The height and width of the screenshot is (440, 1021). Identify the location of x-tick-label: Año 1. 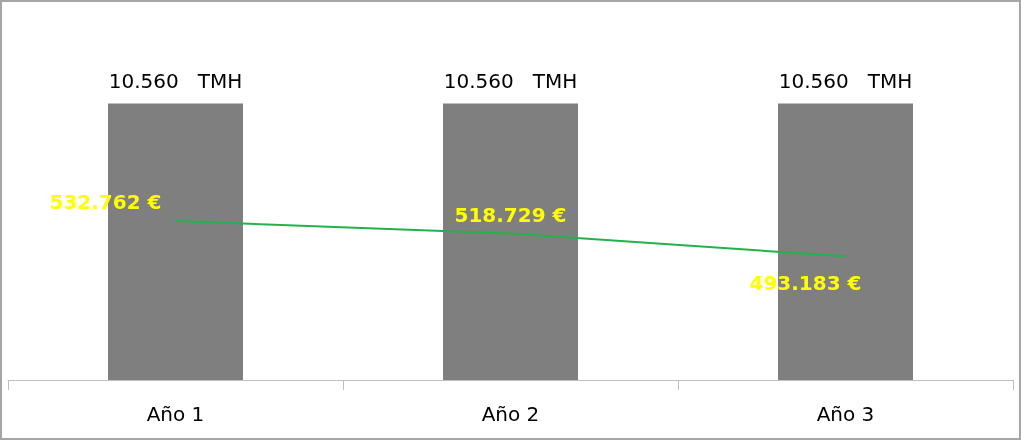
(175, 414).